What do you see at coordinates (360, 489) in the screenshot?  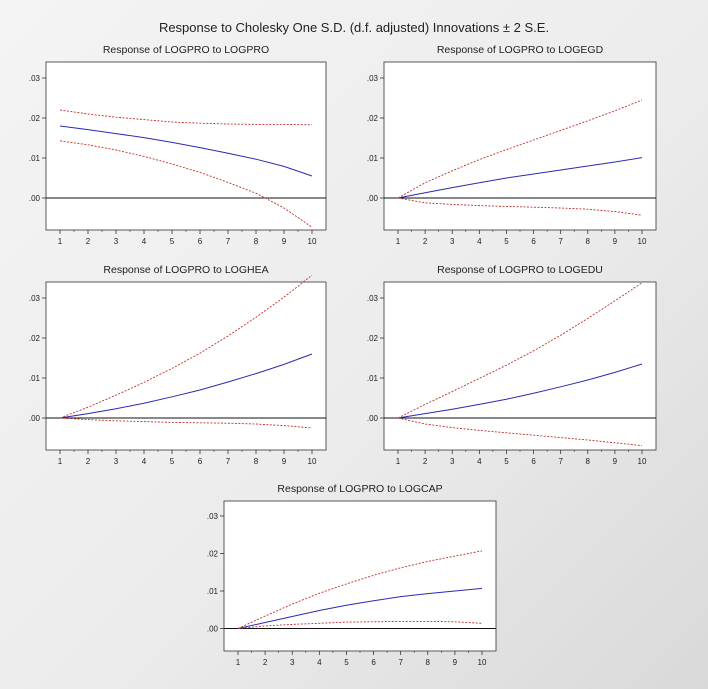 I see `panel-title-5: Response of LOGPRO to LOGCAP` at bounding box center [360, 489].